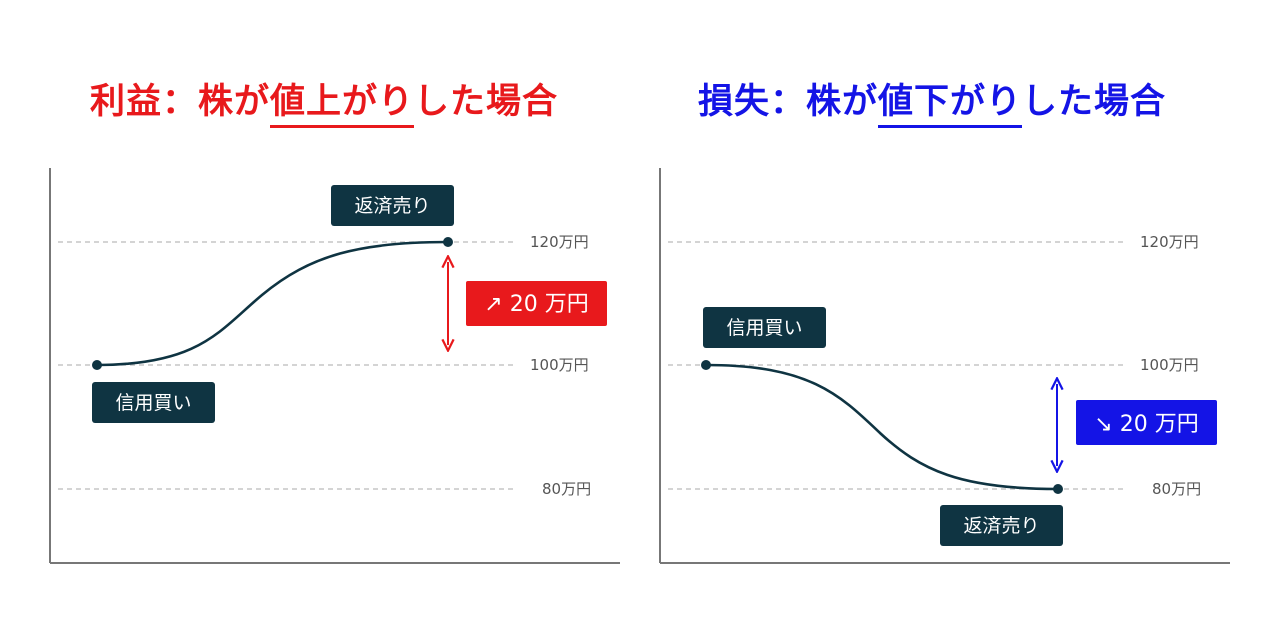 This screenshot has height=640, width=1280. I want to click on loss-badge, so click(1146, 422).